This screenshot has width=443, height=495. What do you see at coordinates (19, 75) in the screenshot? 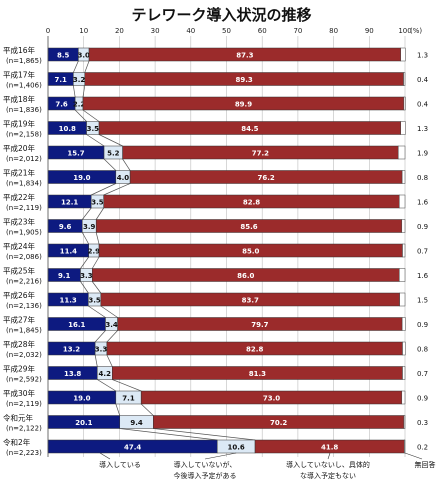
I see `category-year-label: 平成17年` at bounding box center [19, 75].